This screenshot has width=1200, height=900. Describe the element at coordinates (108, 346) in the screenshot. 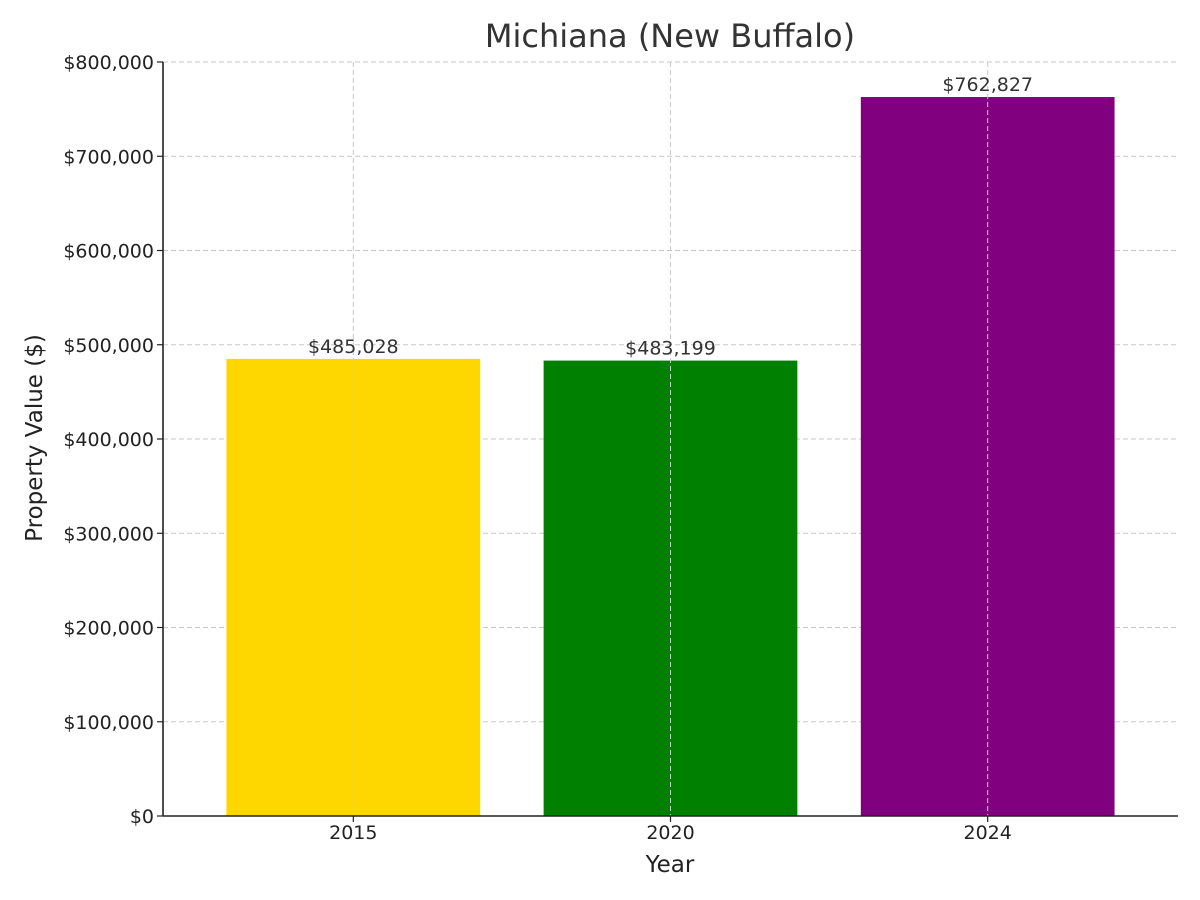

I see `y-tick-label: $500,000` at that location.